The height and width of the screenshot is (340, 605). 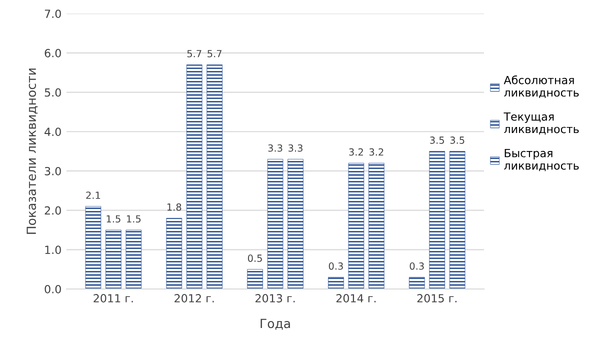 I want to click on legend-label: Быстрая ликвидность, so click(x=541, y=160).